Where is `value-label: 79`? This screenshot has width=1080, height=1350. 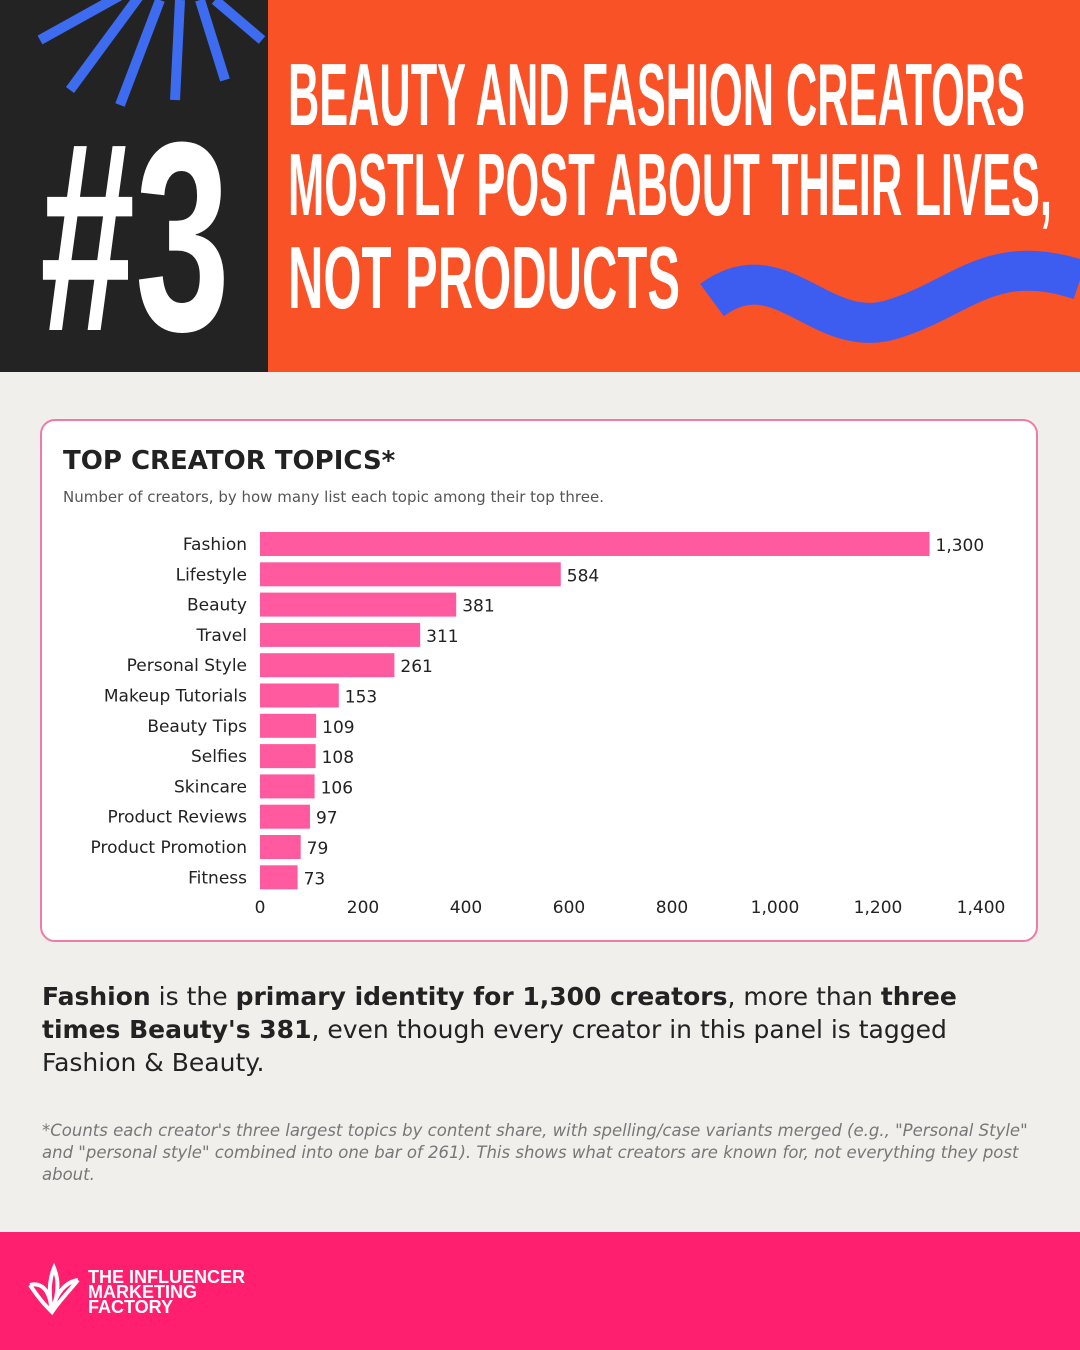
value-label: 79 is located at coordinates (318, 849).